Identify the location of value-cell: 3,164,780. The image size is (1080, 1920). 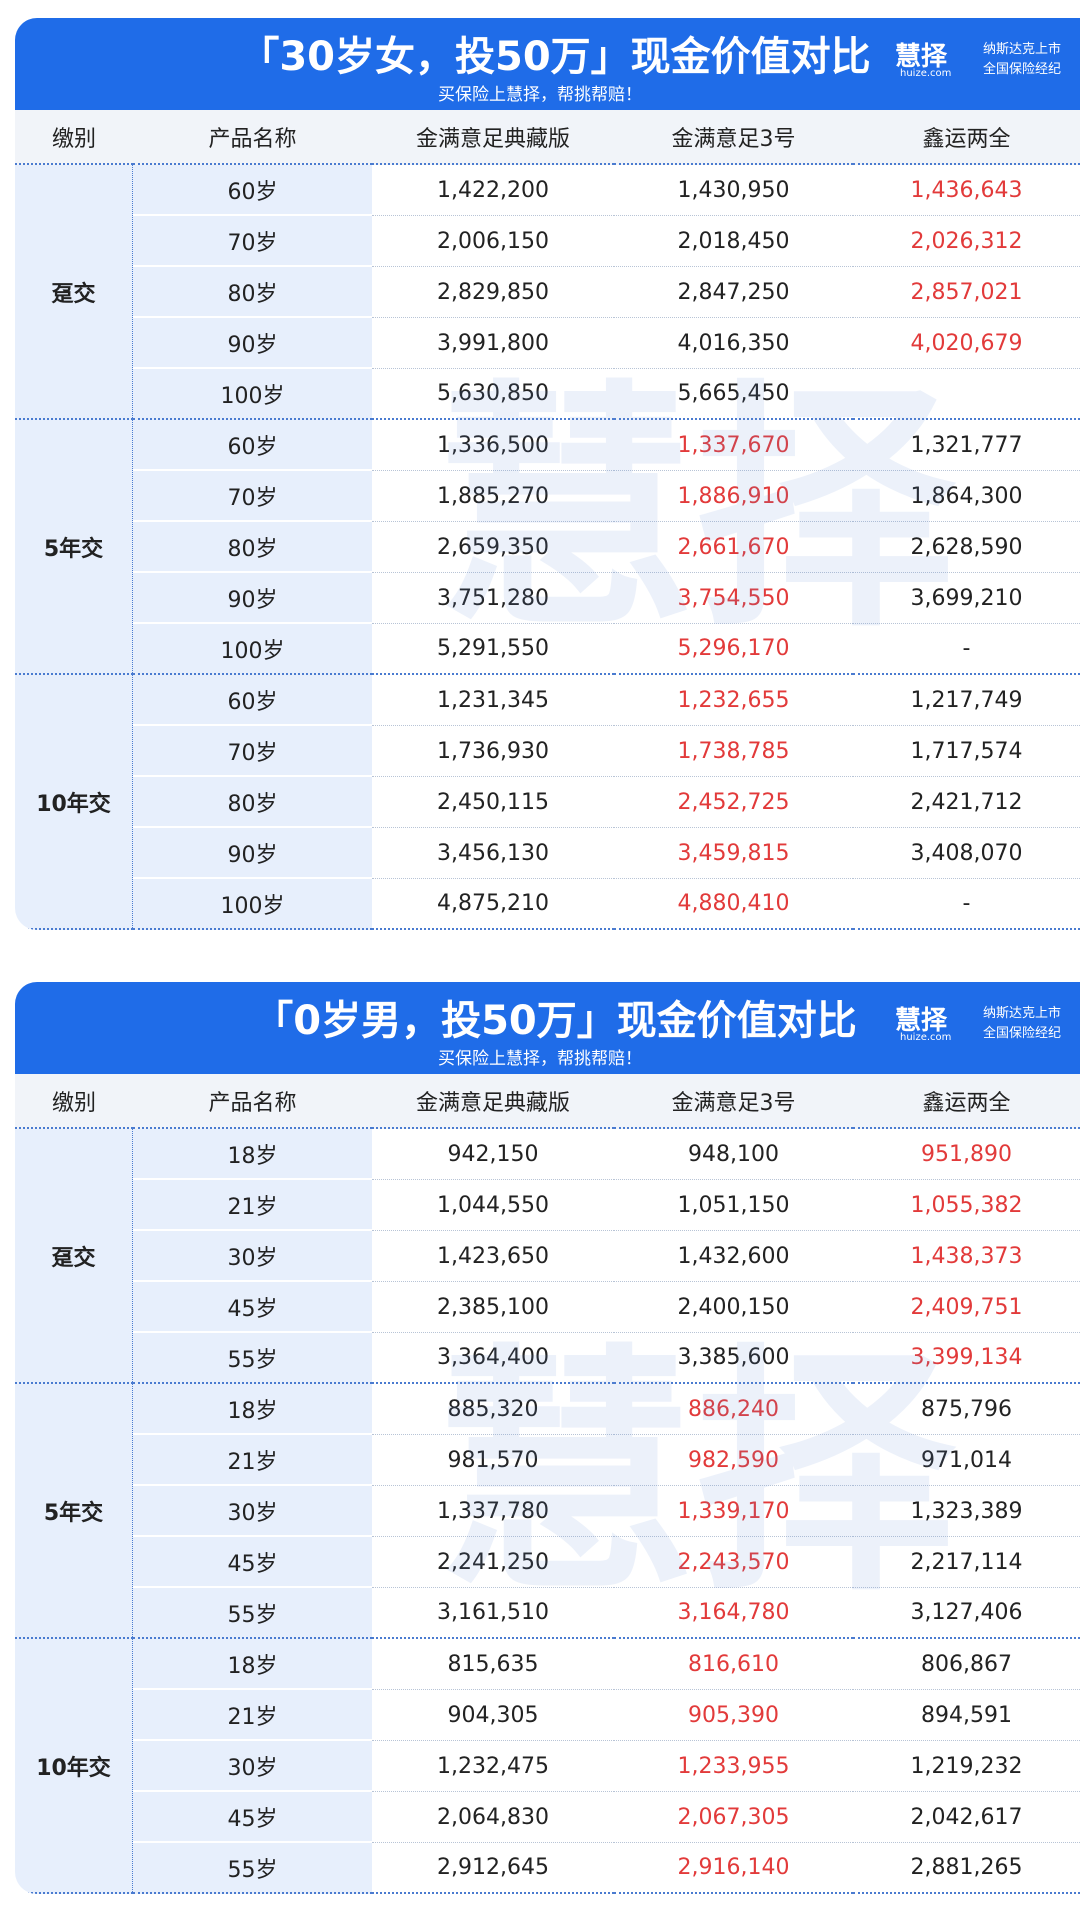
(733, 1613).